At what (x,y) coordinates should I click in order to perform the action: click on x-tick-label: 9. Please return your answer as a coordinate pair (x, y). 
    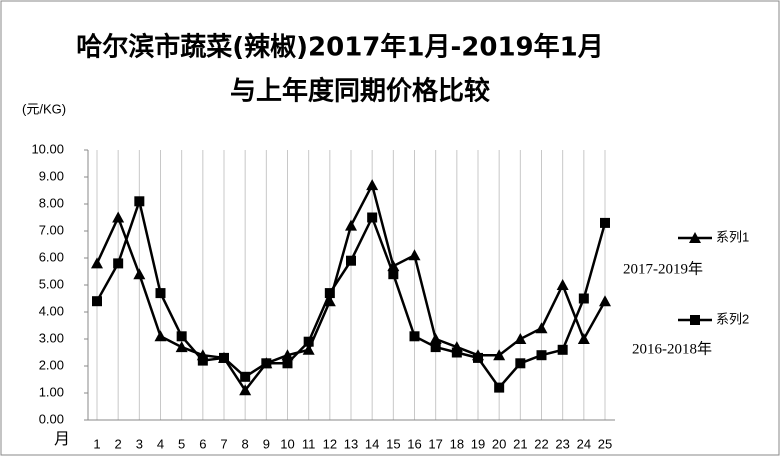
    Looking at the image, I should click on (266, 443).